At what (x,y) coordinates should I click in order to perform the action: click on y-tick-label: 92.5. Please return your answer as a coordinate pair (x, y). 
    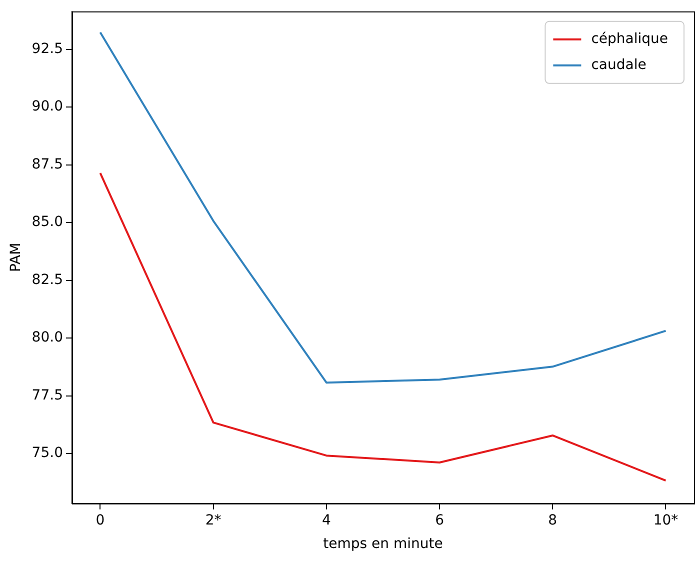
    Looking at the image, I should click on (47, 48).